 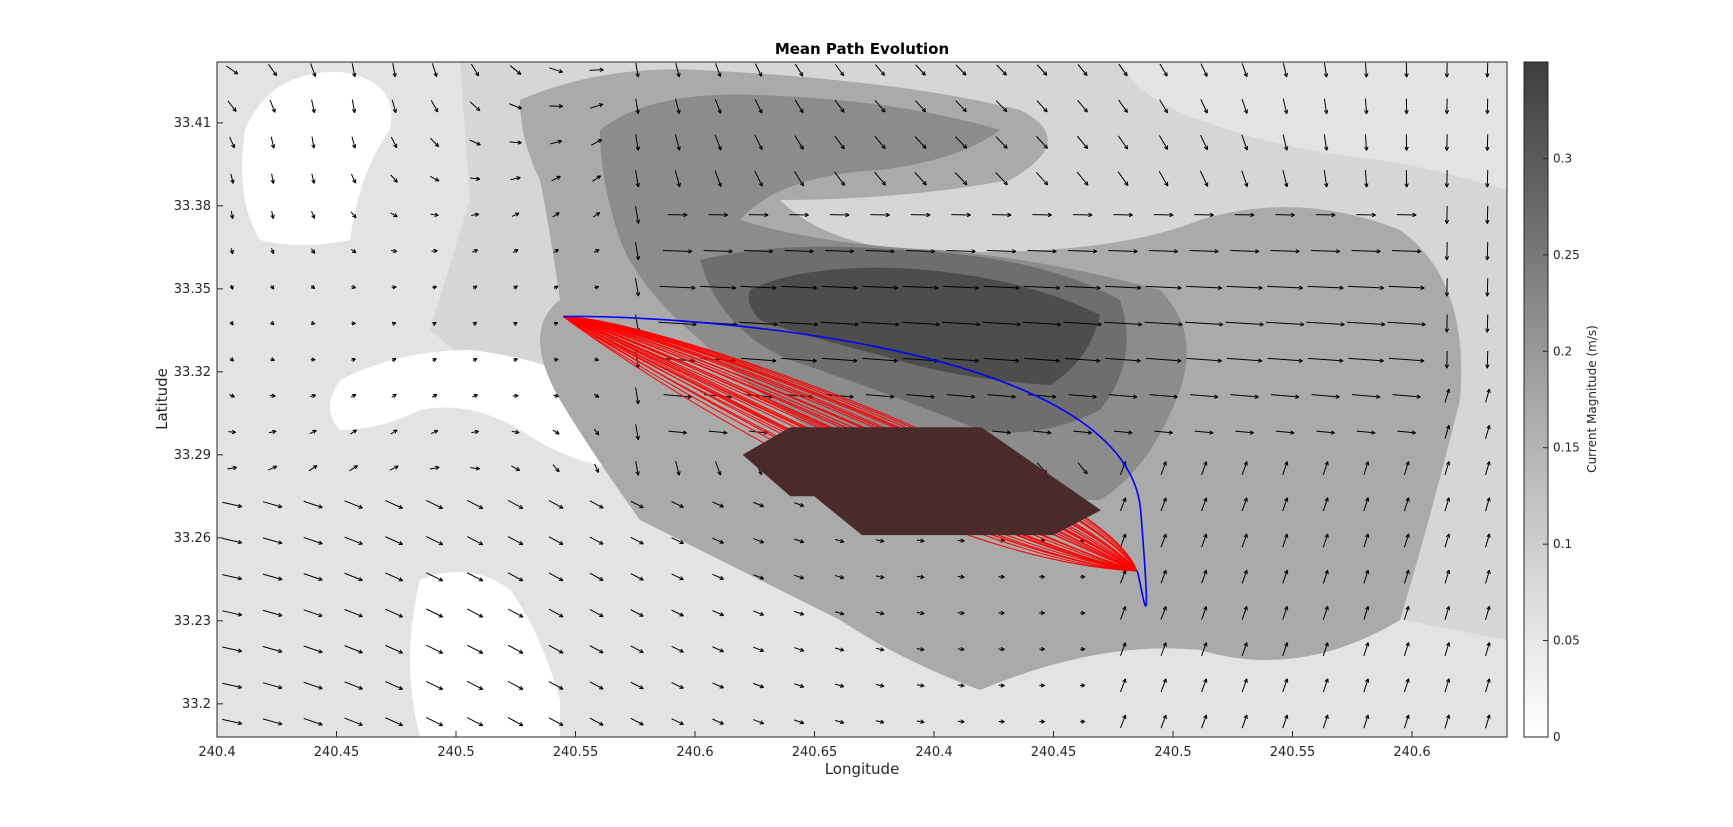 What do you see at coordinates (1557, 737) in the screenshot?
I see `colorbar-tick-label: 0` at bounding box center [1557, 737].